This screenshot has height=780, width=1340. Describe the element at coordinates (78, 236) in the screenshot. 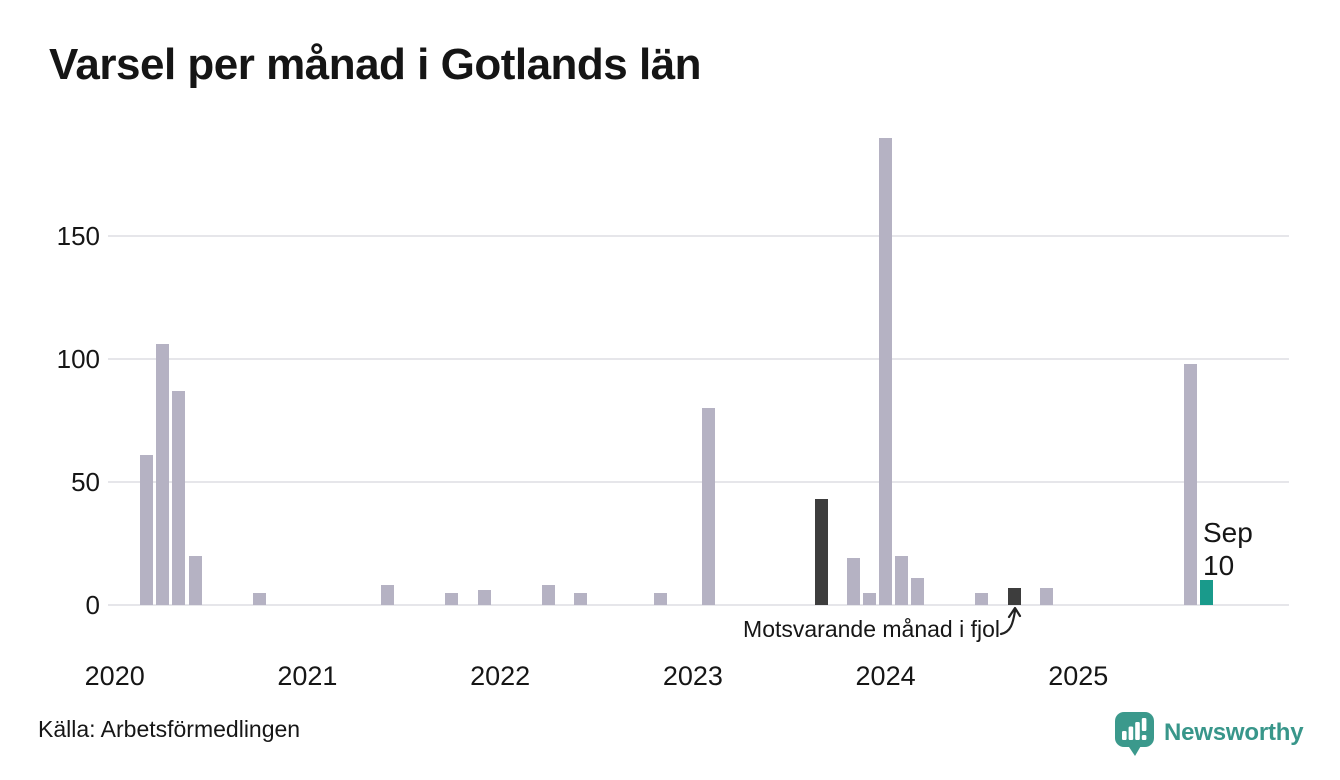

I see `y-tick-label-150: 150` at that location.